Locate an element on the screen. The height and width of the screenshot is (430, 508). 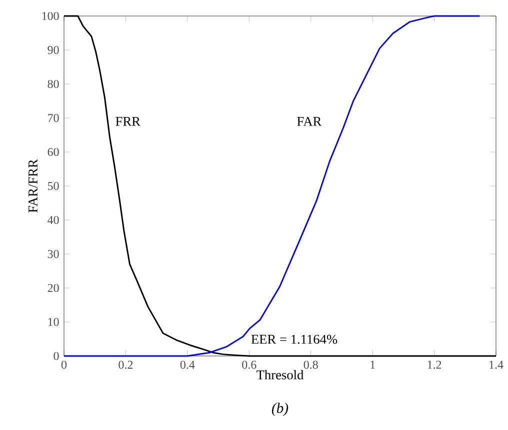
y-tick-label: 20 is located at coordinates (53, 288).